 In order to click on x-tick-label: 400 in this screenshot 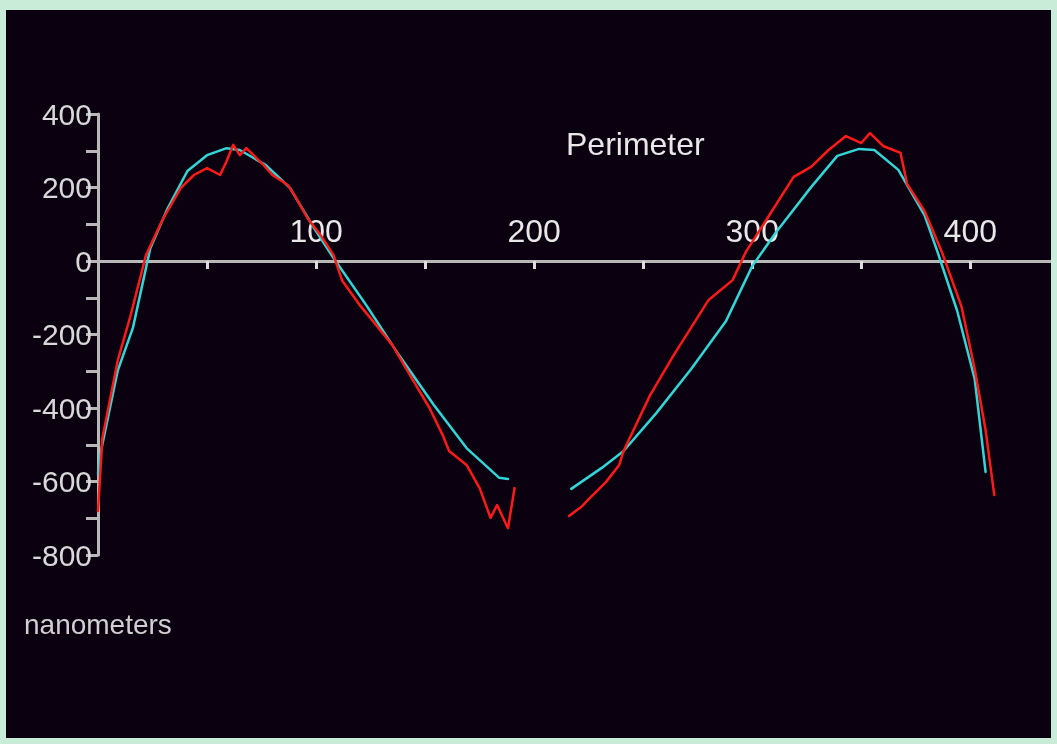, I will do `click(970, 231)`.